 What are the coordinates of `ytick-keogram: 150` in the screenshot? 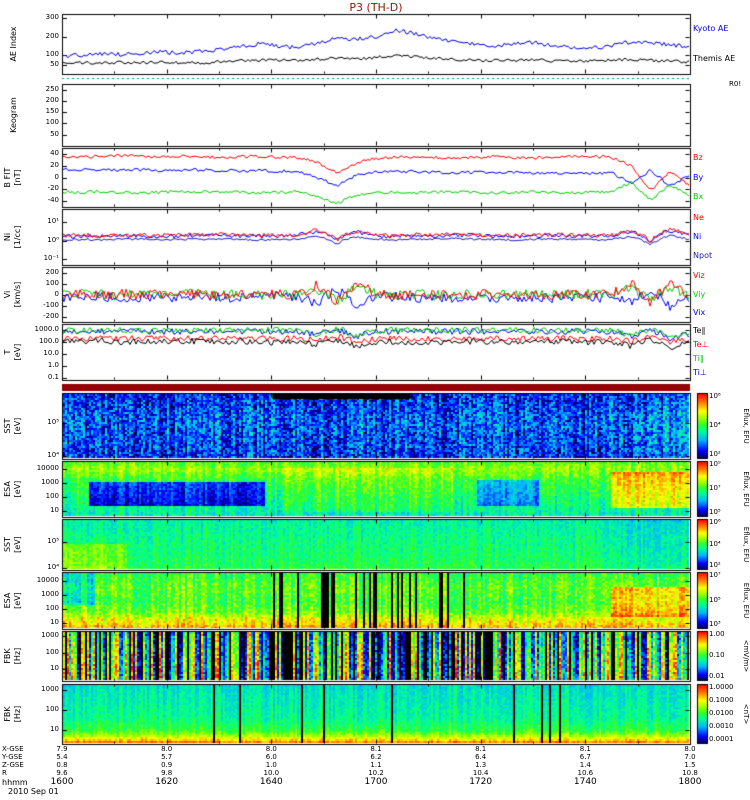 It's located at (52, 111).